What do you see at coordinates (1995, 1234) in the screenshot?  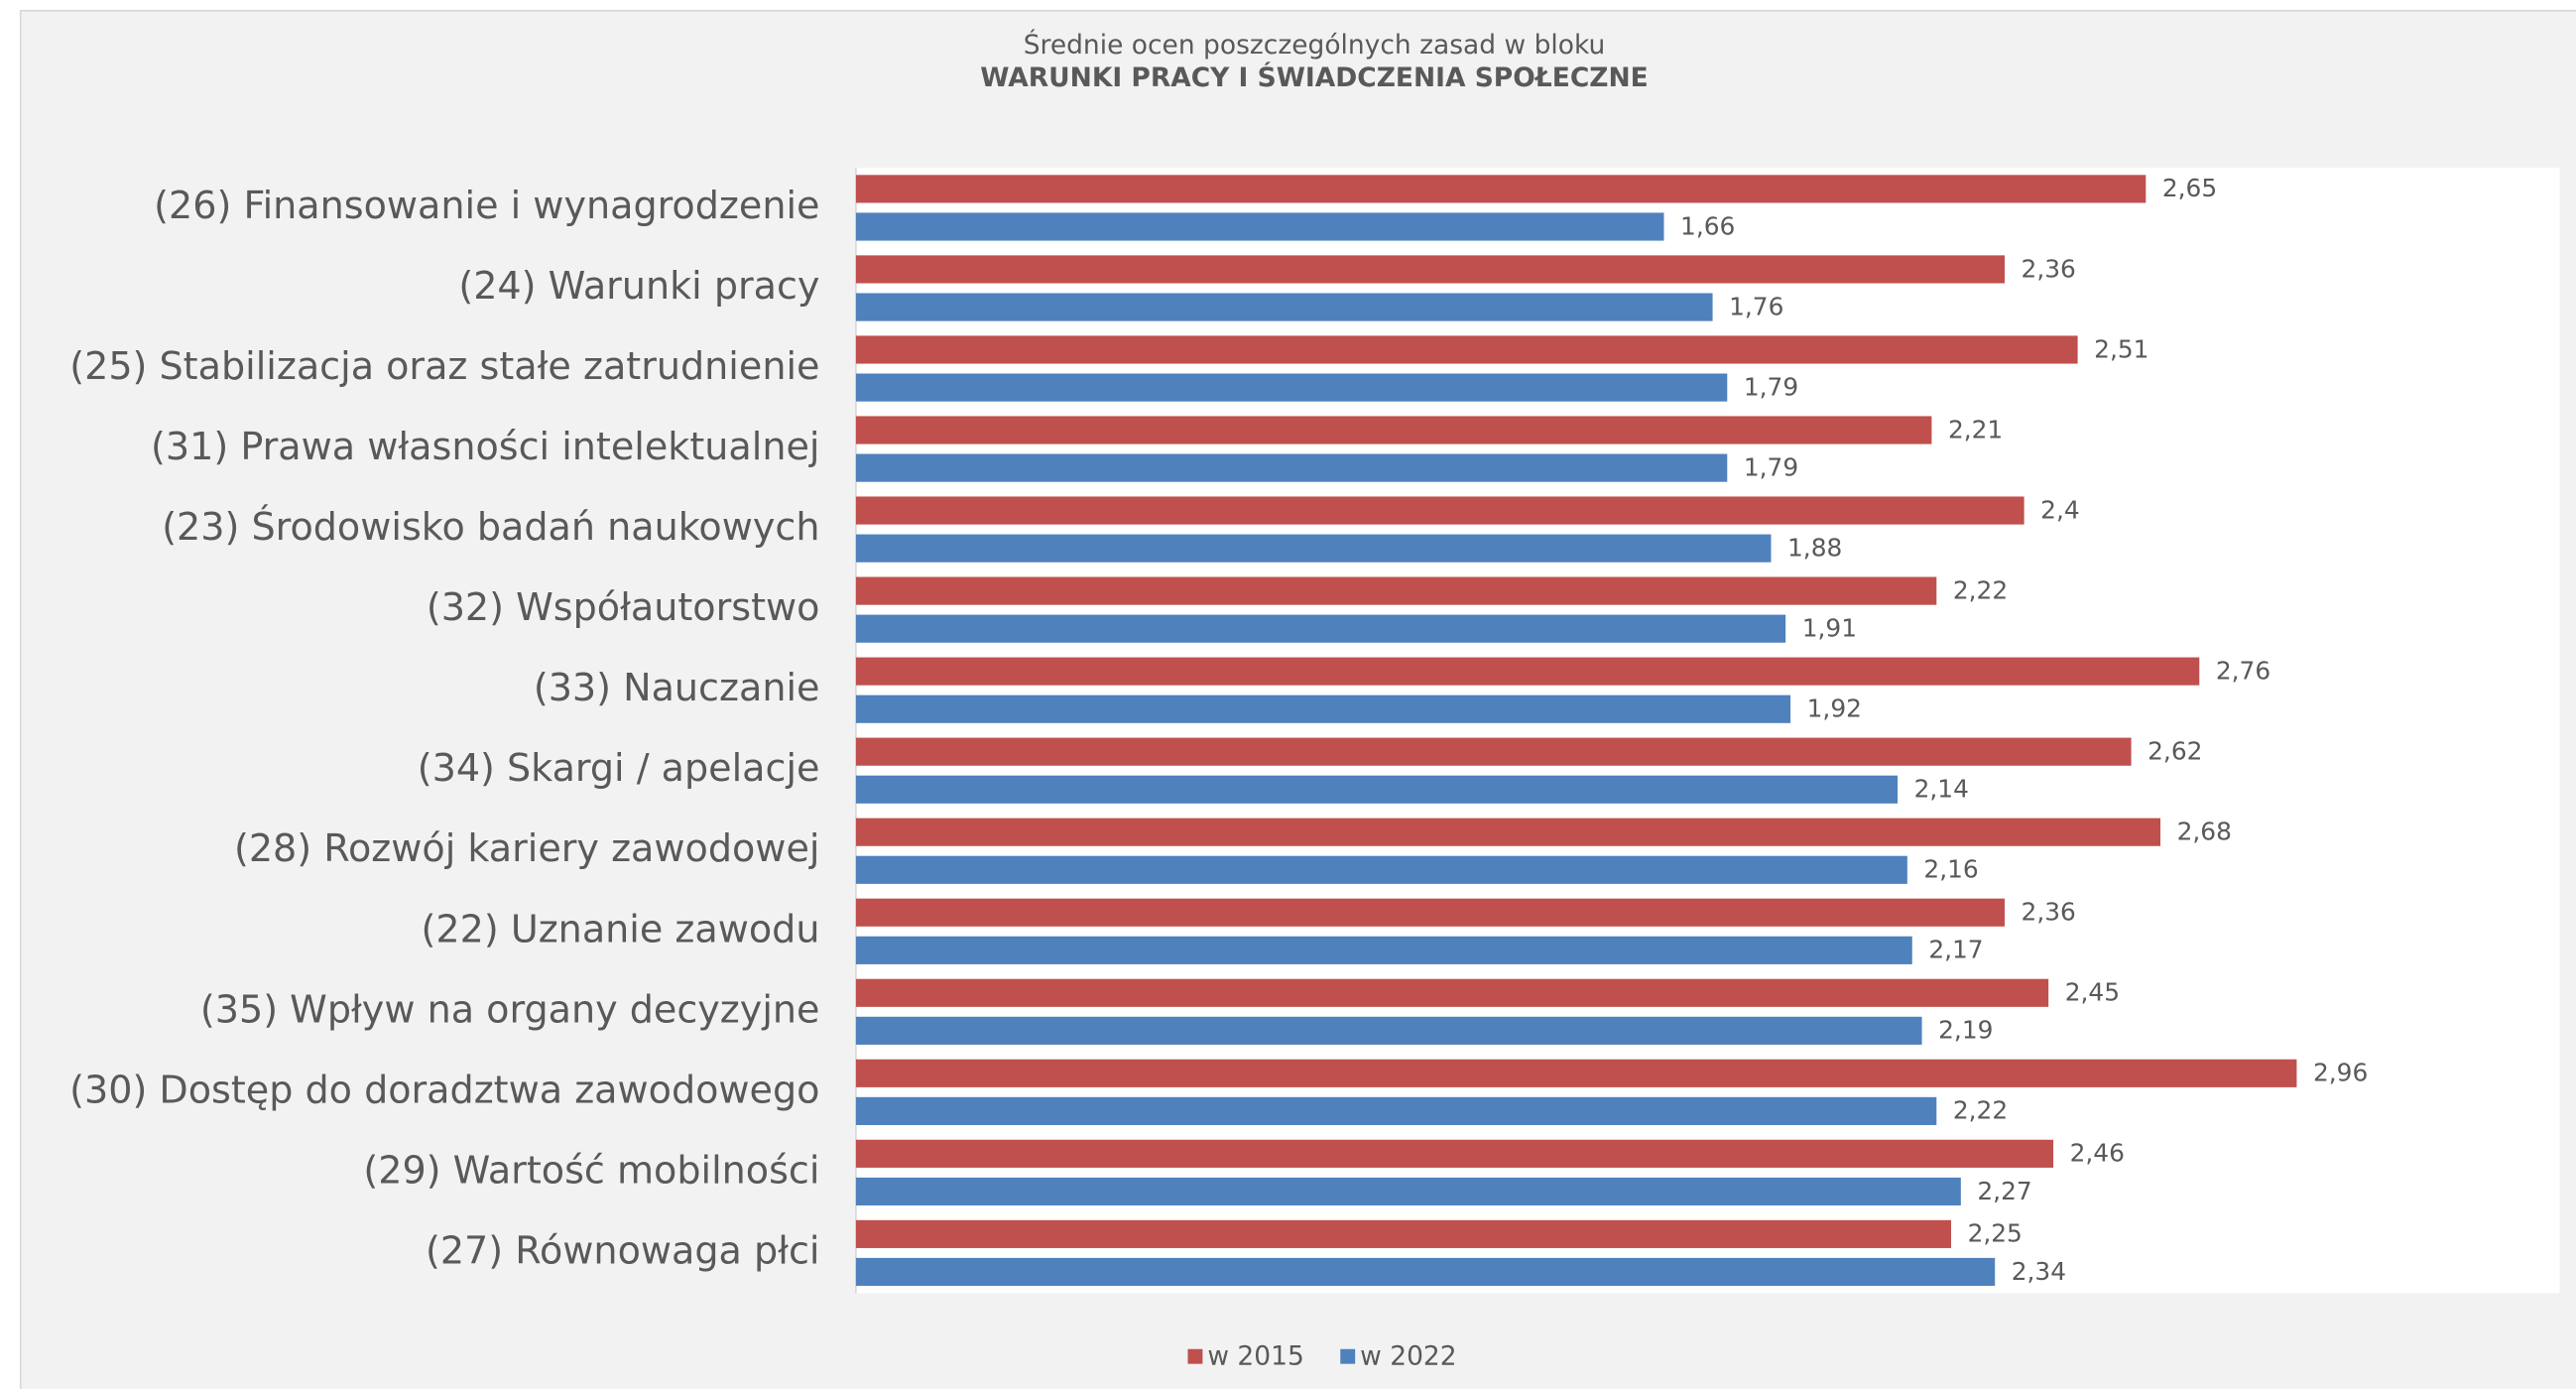 I see `data-label: 2,25` at bounding box center [1995, 1234].